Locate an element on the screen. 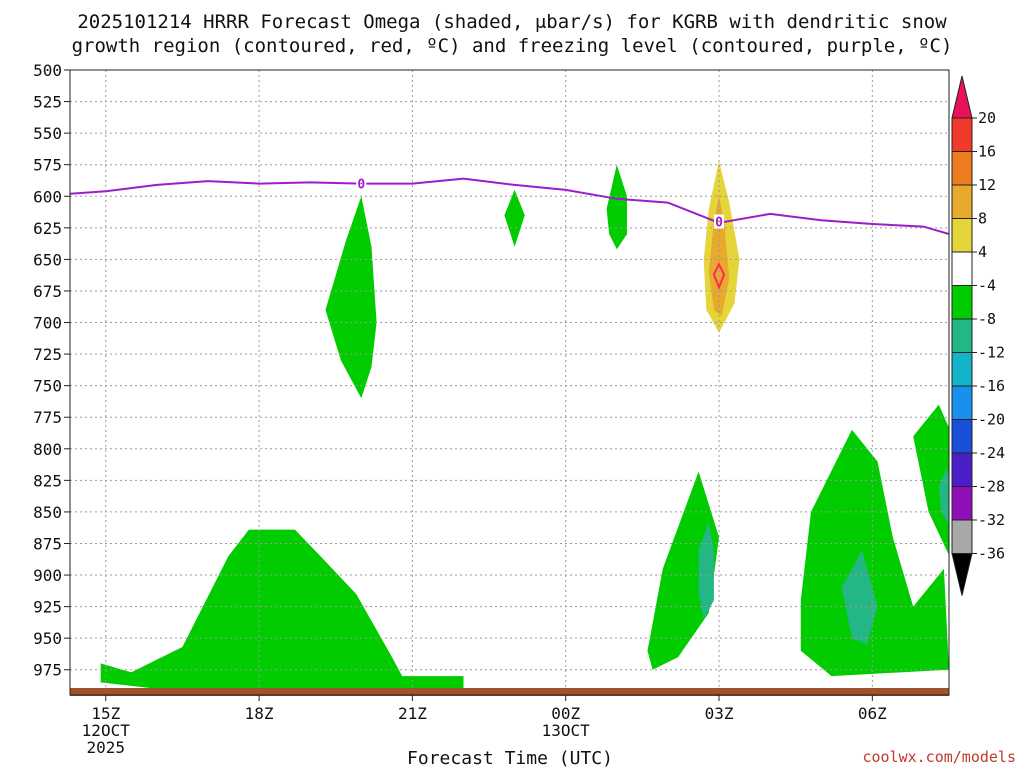 This screenshot has height=768, width=1024. x-tick-label-2-0: 21Z is located at coordinates (412, 713).